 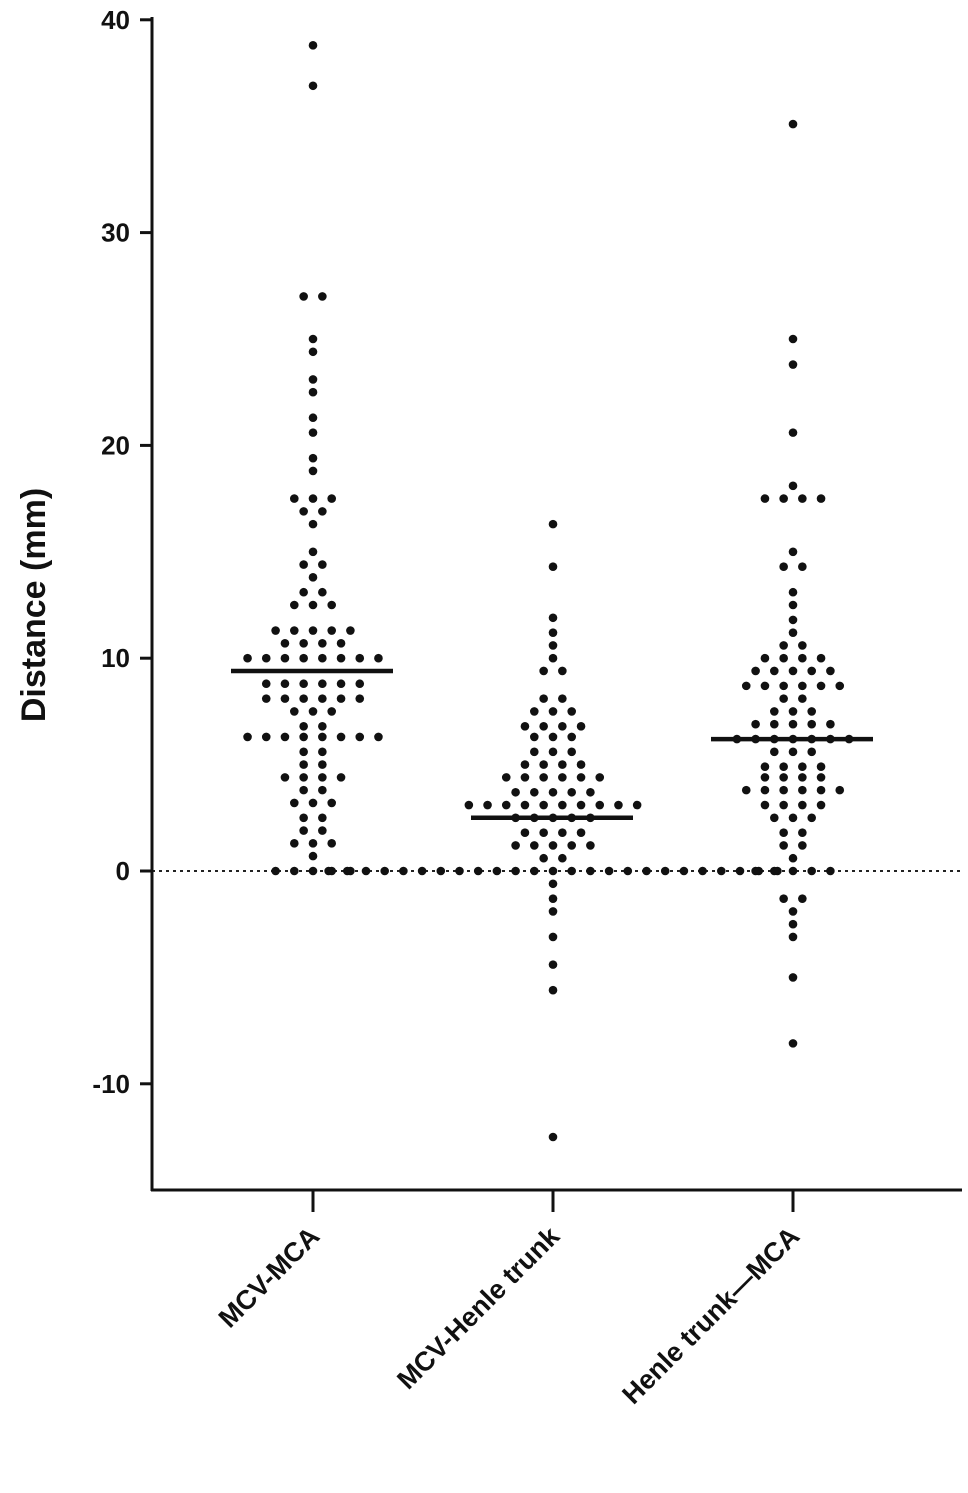 I want to click on y-tick-label: 20, so click(x=115, y=445).